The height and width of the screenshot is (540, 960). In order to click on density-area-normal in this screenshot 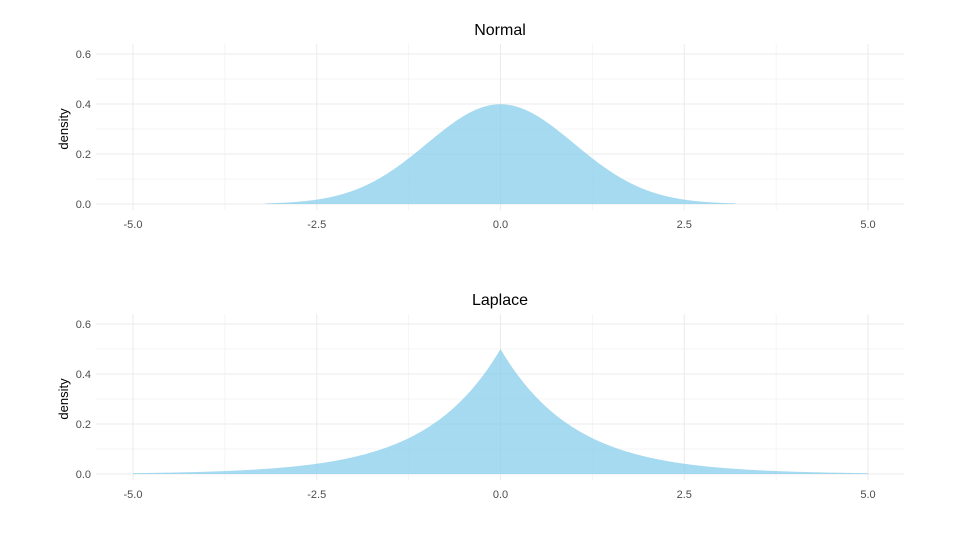, I will do `click(500, 154)`.